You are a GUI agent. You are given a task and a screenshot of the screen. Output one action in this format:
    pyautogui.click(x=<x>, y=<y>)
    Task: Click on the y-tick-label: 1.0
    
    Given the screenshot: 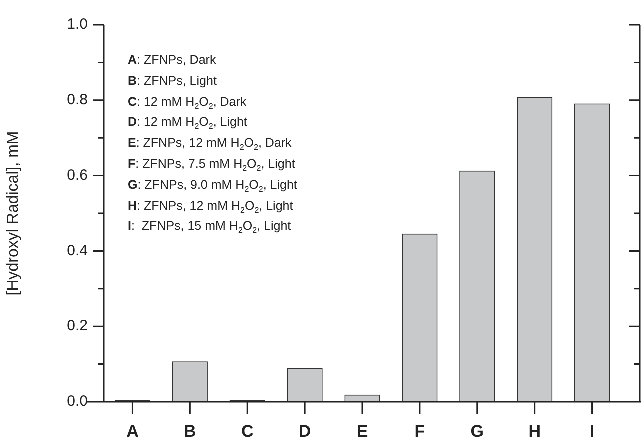 What is the action you would take?
    pyautogui.click(x=77, y=25)
    